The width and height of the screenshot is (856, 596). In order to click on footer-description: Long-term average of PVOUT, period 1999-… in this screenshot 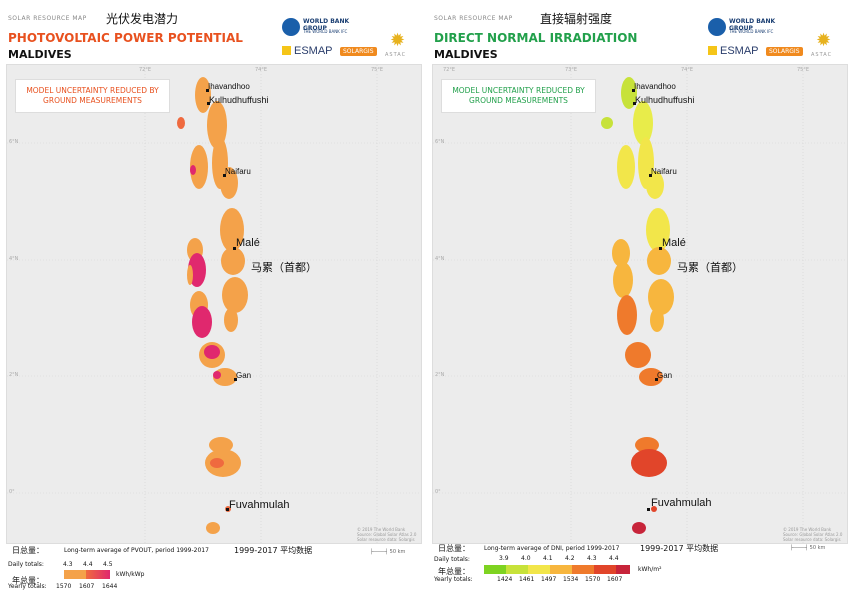, I will do `click(136, 550)`.